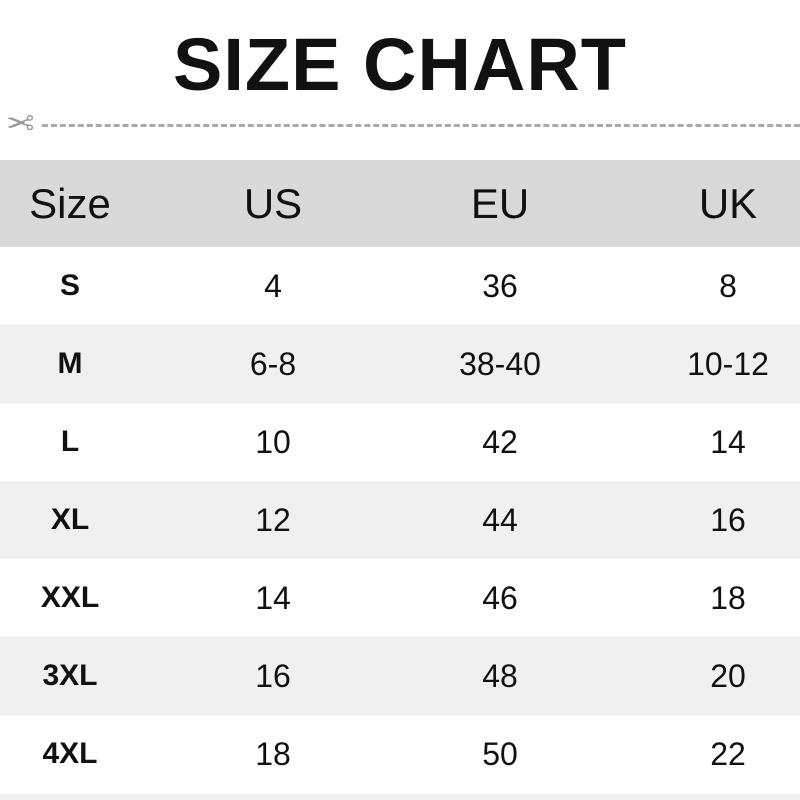 This screenshot has width=800, height=800. I want to click on cell-size: 3XL, so click(70, 675).